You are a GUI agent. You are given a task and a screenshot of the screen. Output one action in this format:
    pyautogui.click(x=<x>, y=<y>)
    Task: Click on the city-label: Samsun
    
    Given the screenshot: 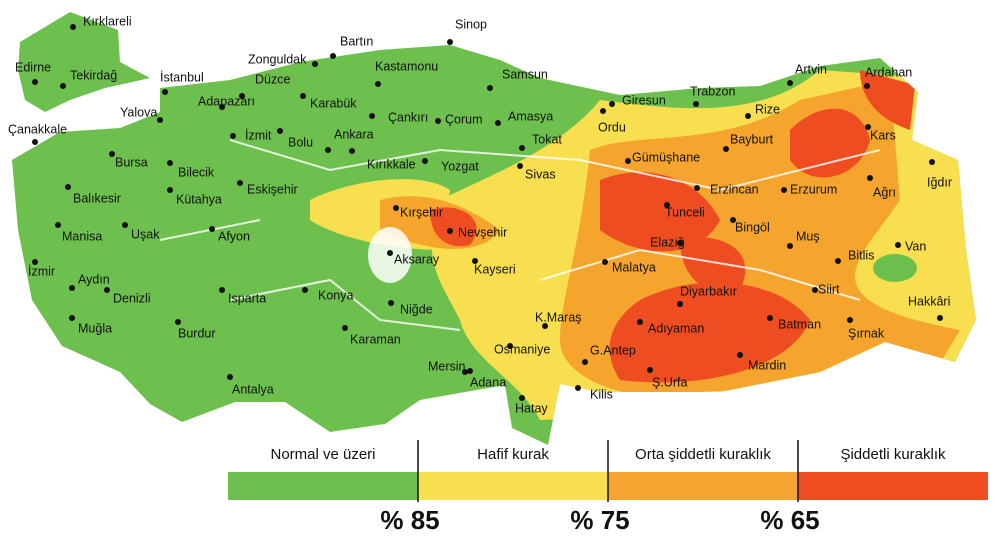 What is the action you would take?
    pyautogui.click(x=525, y=74)
    